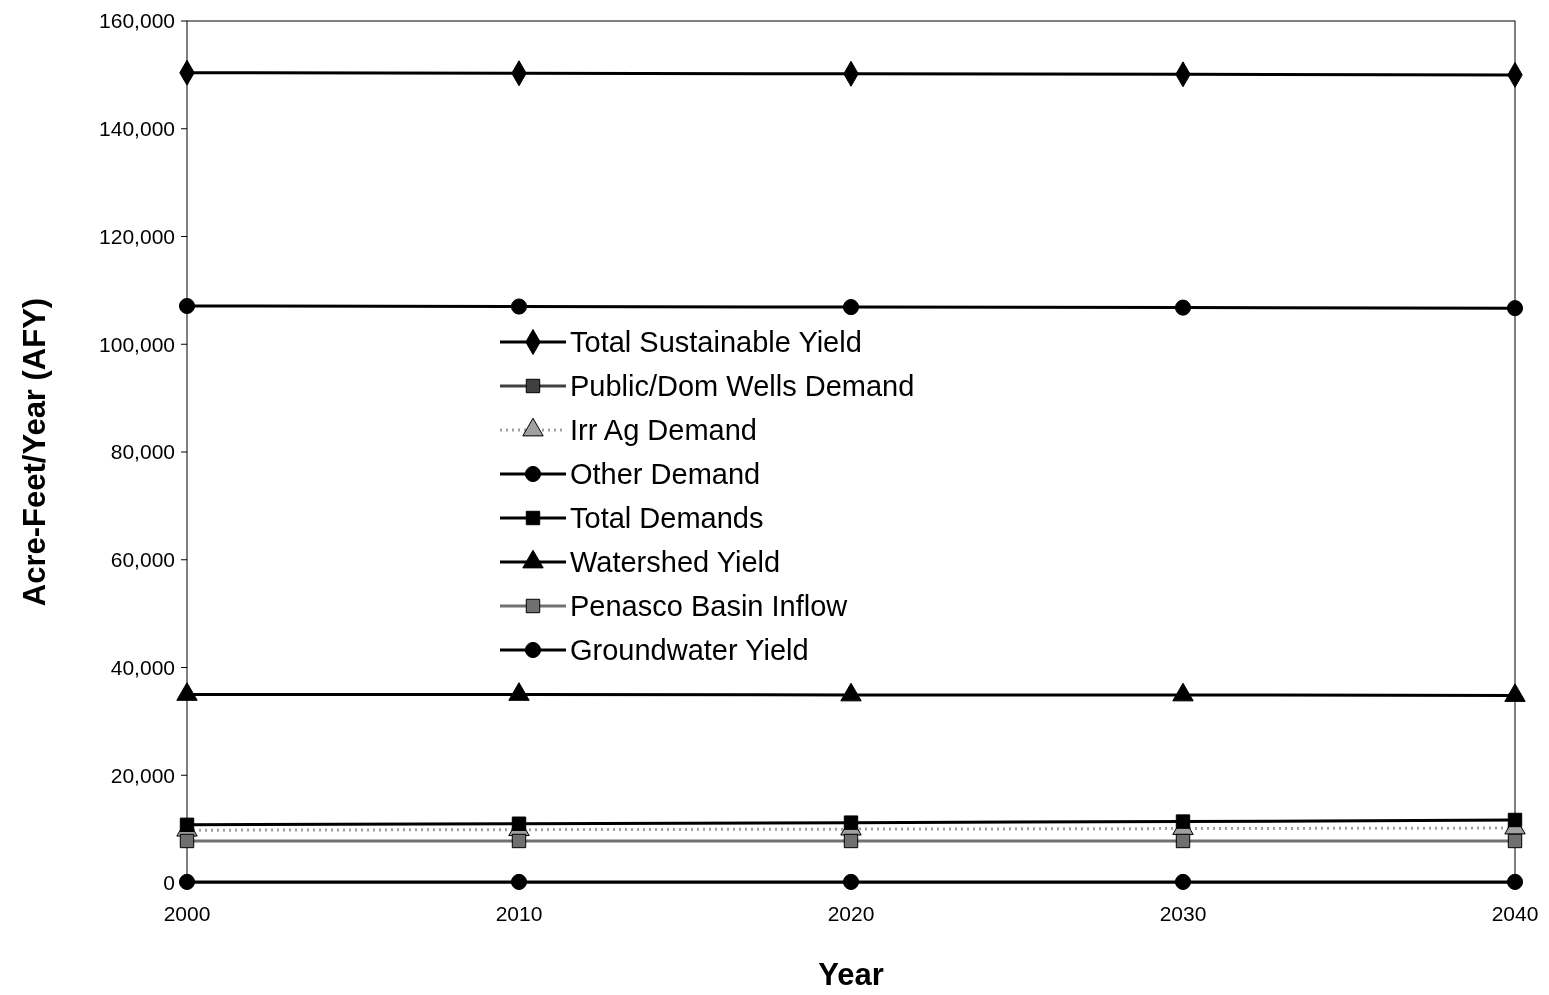  What do you see at coordinates (169, 883) in the screenshot?
I see `y-tick-label: 0` at bounding box center [169, 883].